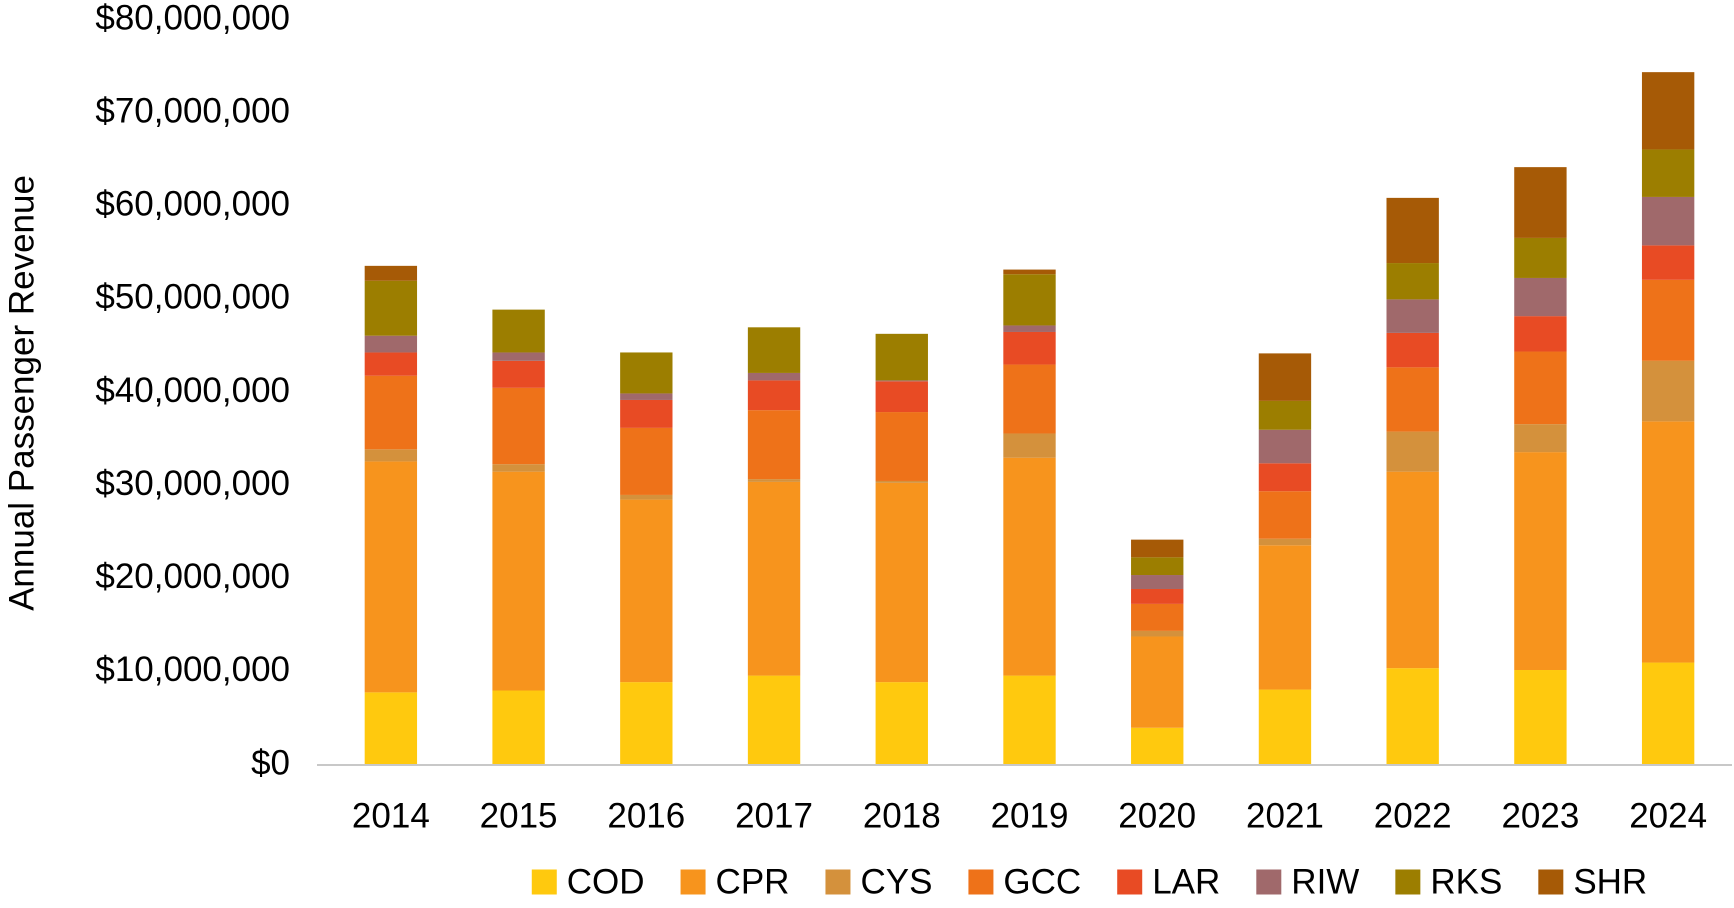 Image resolution: width=1734 pixels, height=908 pixels. Describe the element at coordinates (1285, 815) in the screenshot. I see `x-tick-label: 2021` at that location.